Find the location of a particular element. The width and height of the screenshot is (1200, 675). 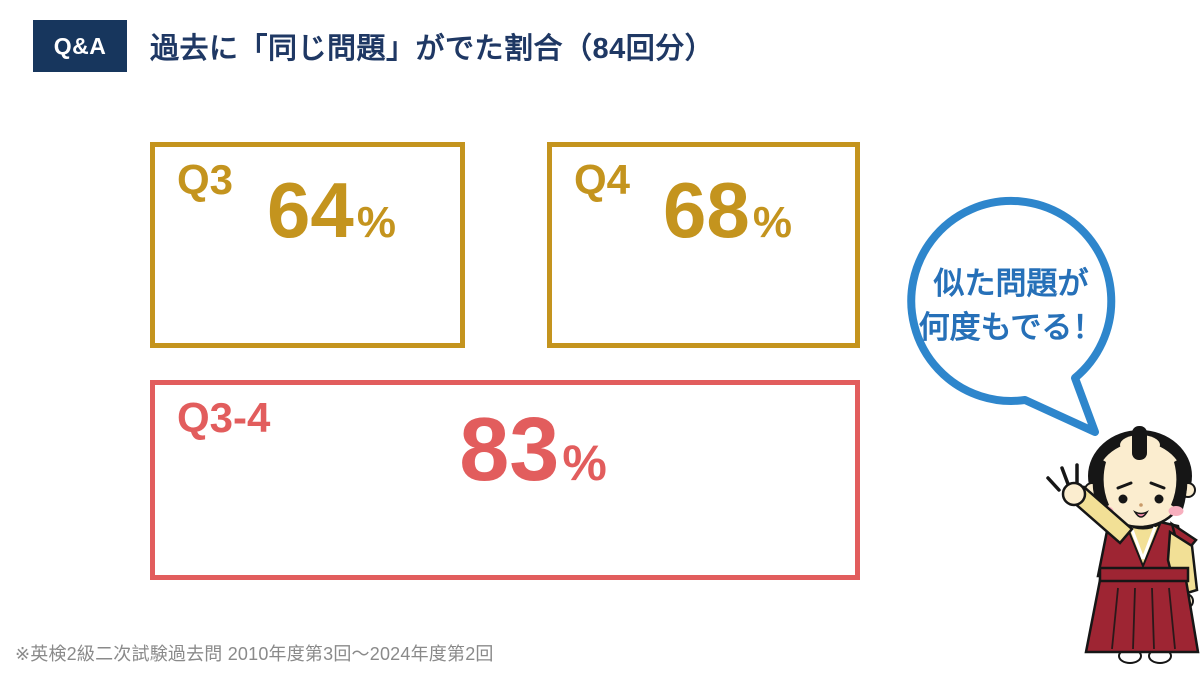

stat-value: 64 is located at coordinates (310, 210).